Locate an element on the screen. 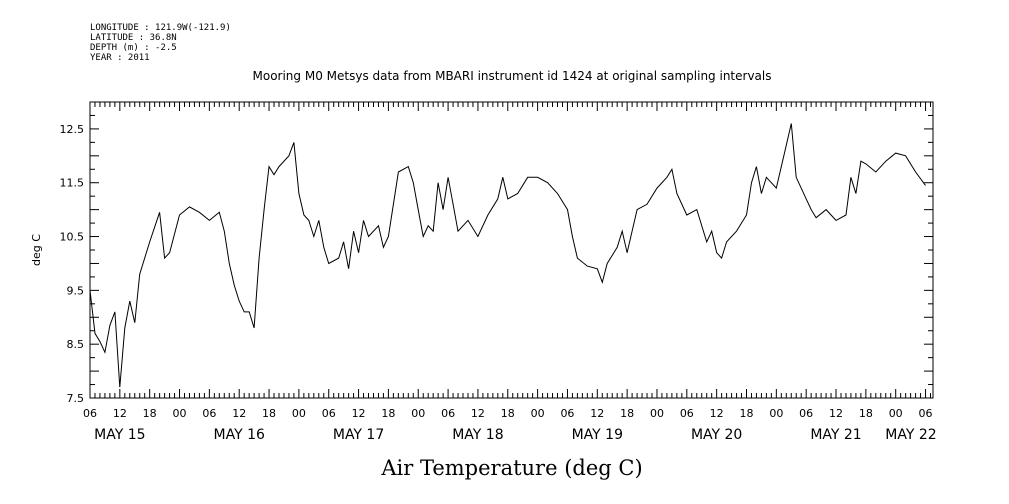 The width and height of the screenshot is (1009, 504). y-tick-label: 10.5 is located at coordinates (72, 237).